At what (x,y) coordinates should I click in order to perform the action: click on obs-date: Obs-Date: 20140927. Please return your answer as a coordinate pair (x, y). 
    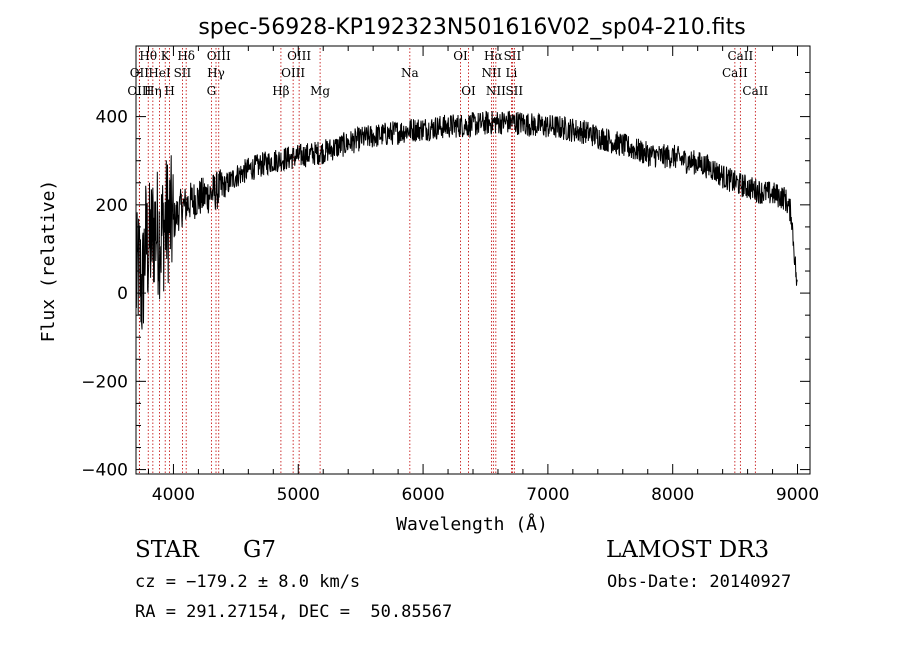
    Looking at the image, I should click on (699, 582).